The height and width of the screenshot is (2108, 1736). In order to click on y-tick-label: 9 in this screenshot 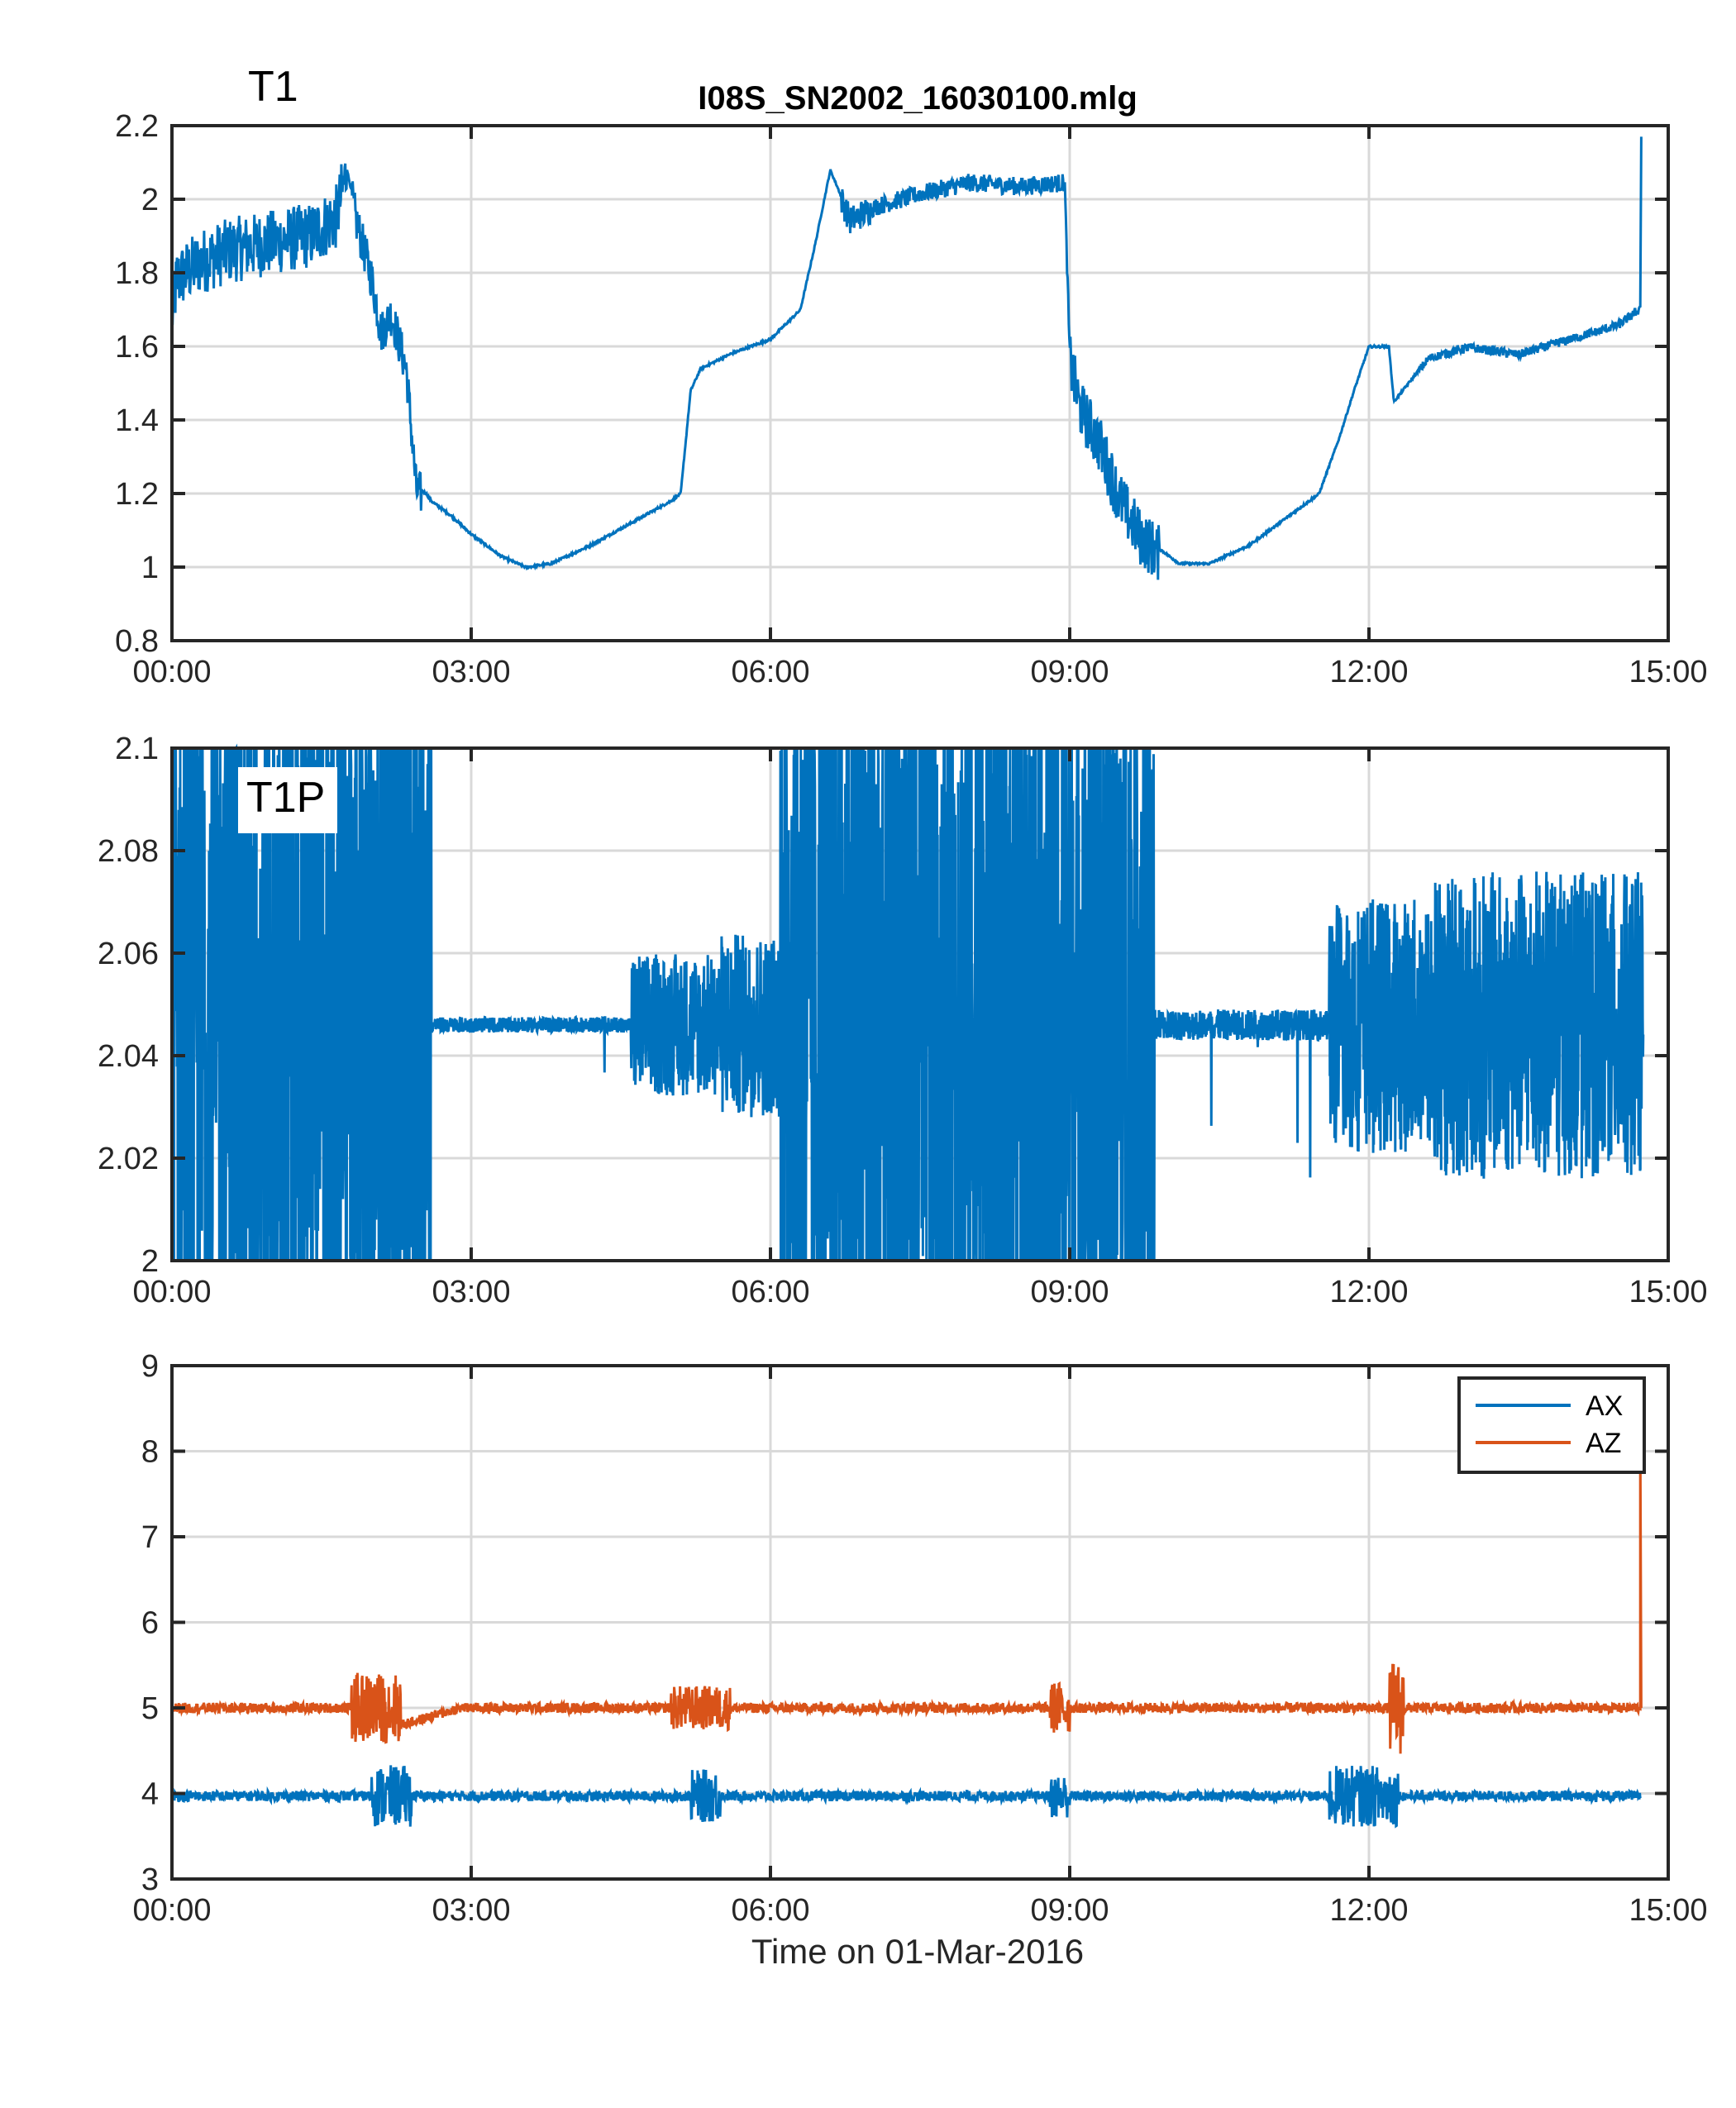, I will do `click(150, 1366)`.